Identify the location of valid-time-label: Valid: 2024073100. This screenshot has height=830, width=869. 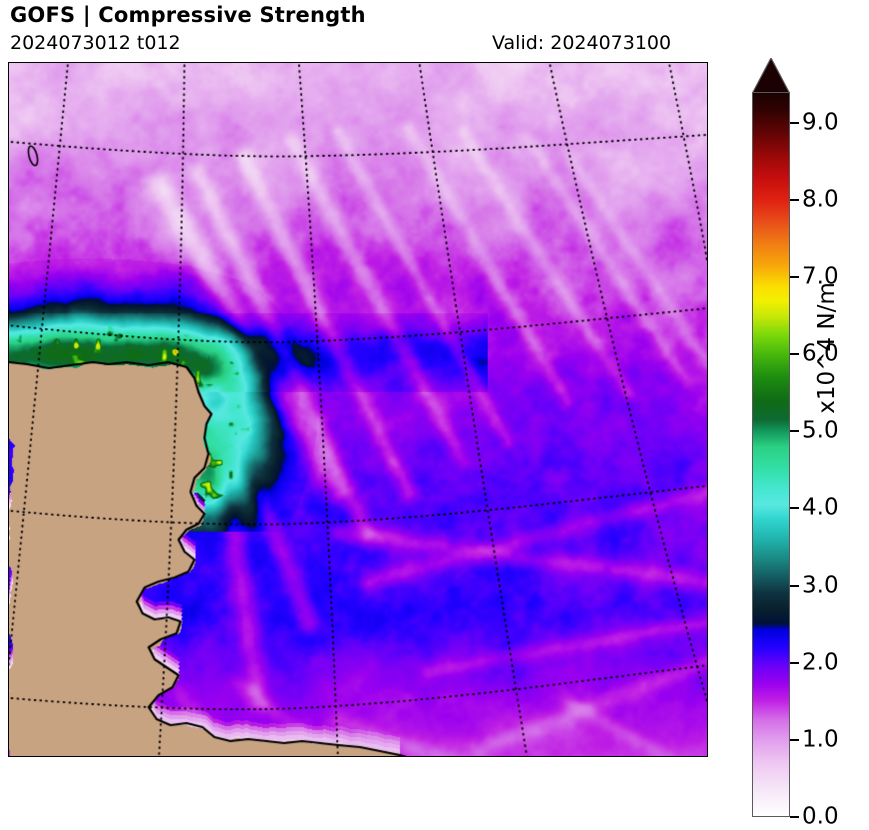
(582, 43).